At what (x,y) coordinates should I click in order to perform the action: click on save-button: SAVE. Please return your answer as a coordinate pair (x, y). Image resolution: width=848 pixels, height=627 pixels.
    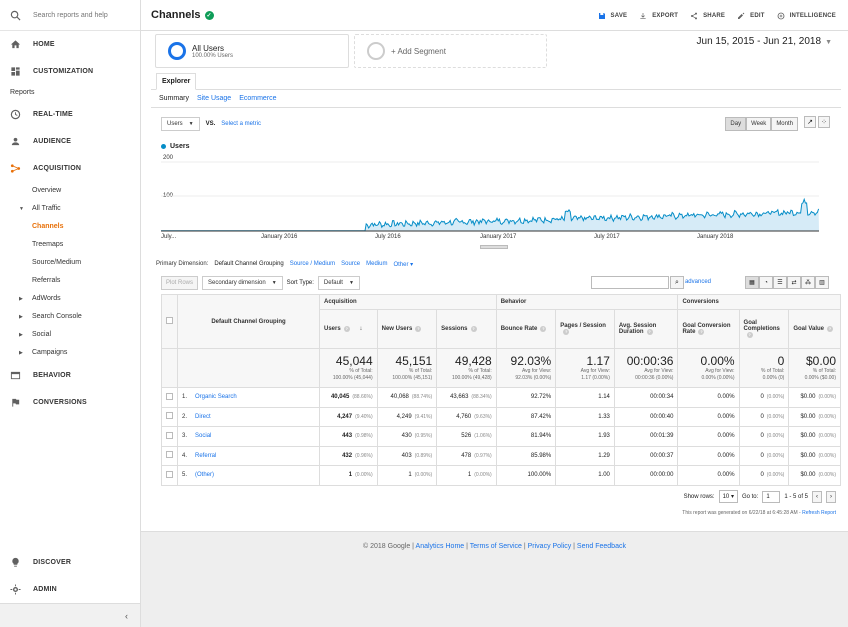
    Looking at the image, I should click on (613, 16).